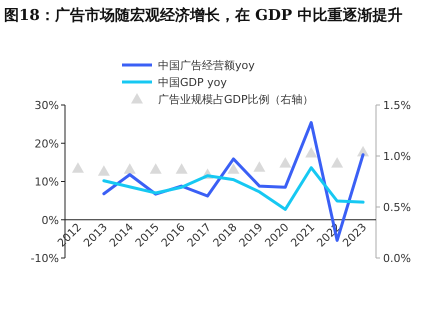 The height and width of the screenshot is (320, 433). What do you see at coordinates (236, 99) in the screenshot?
I see `legend-label: 广告业规模占GDP比例（右轴）` at bounding box center [236, 99].